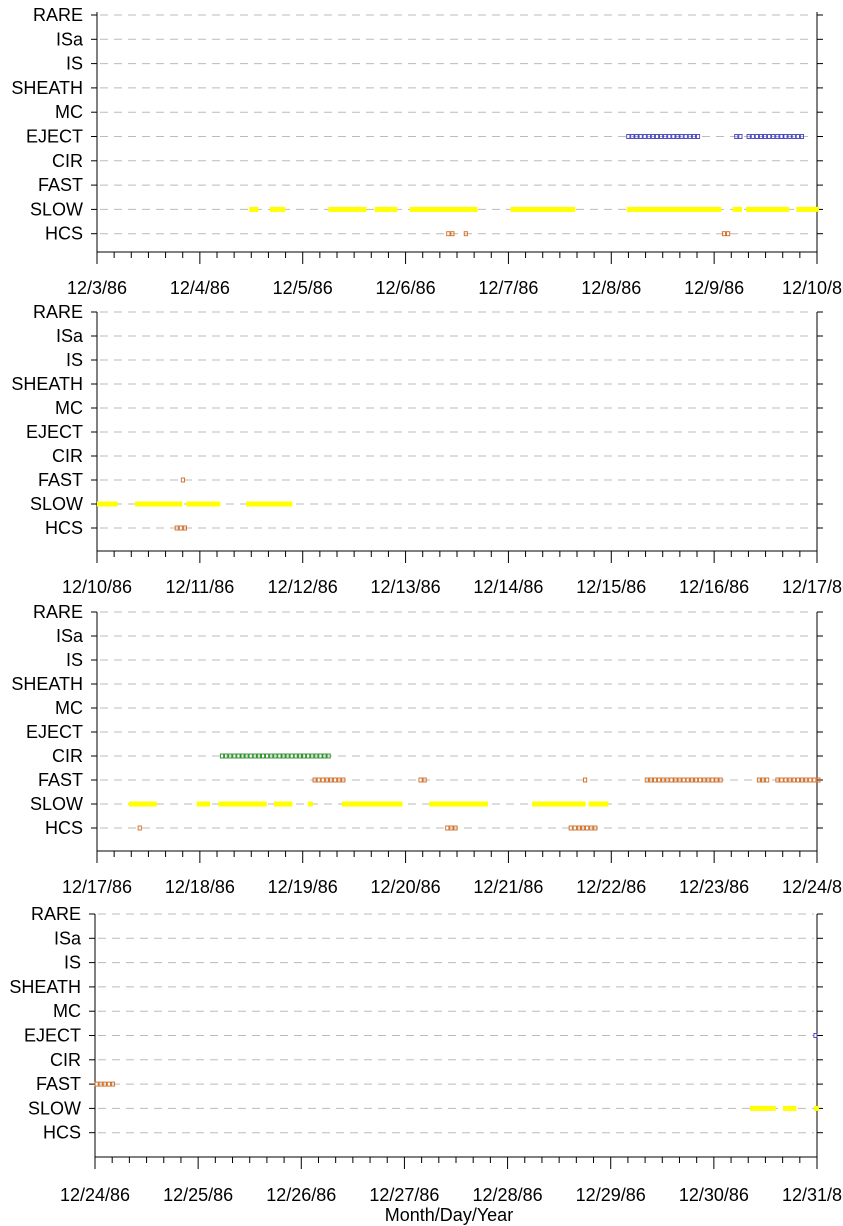 This screenshot has height=1226, width=843. What do you see at coordinates (508, 887) in the screenshot?
I see `x-tick-label: 12/21/86` at bounding box center [508, 887].